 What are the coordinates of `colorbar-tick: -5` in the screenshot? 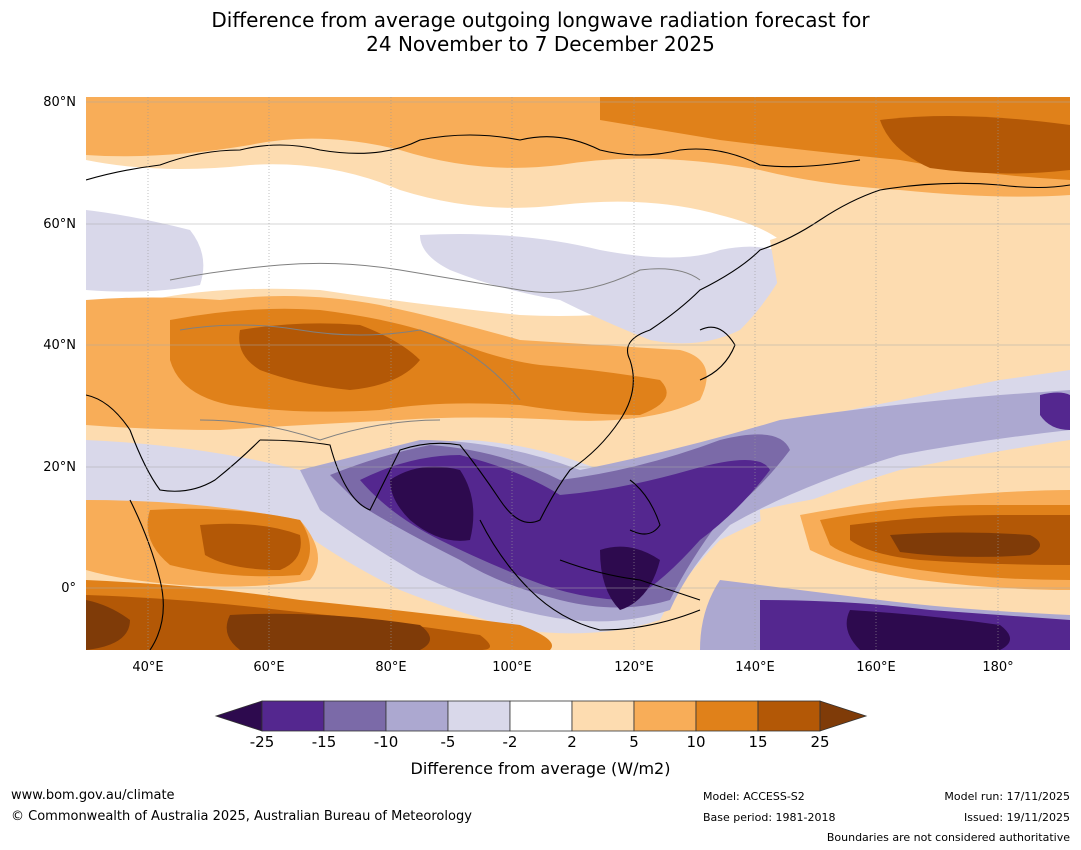 It's located at (448, 742).